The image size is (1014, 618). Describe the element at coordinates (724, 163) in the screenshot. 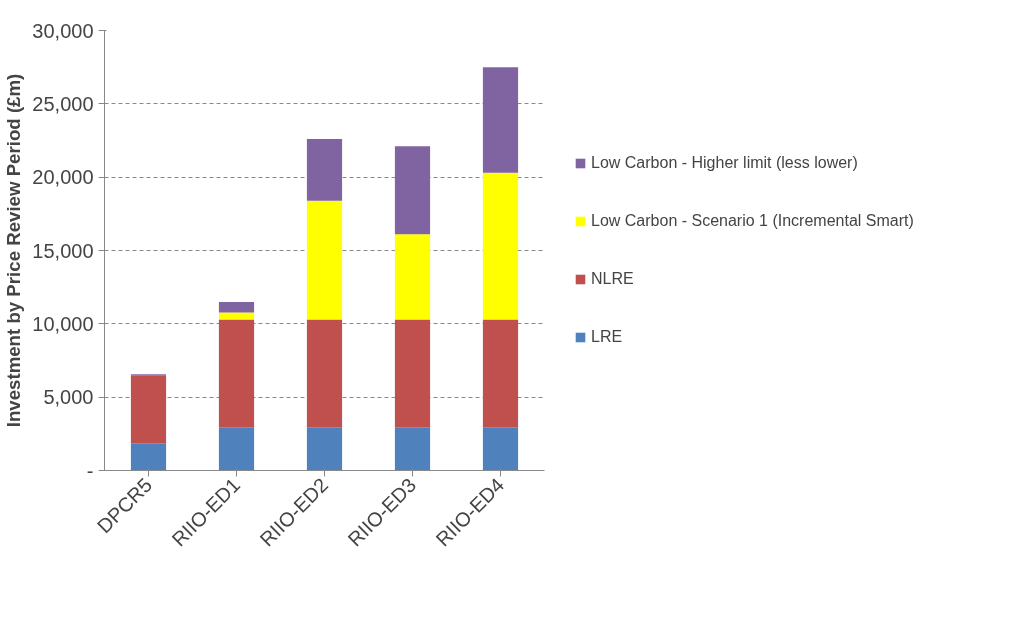

I see `legend-label: Low Carbon - Higher limit (less lower)` at that location.